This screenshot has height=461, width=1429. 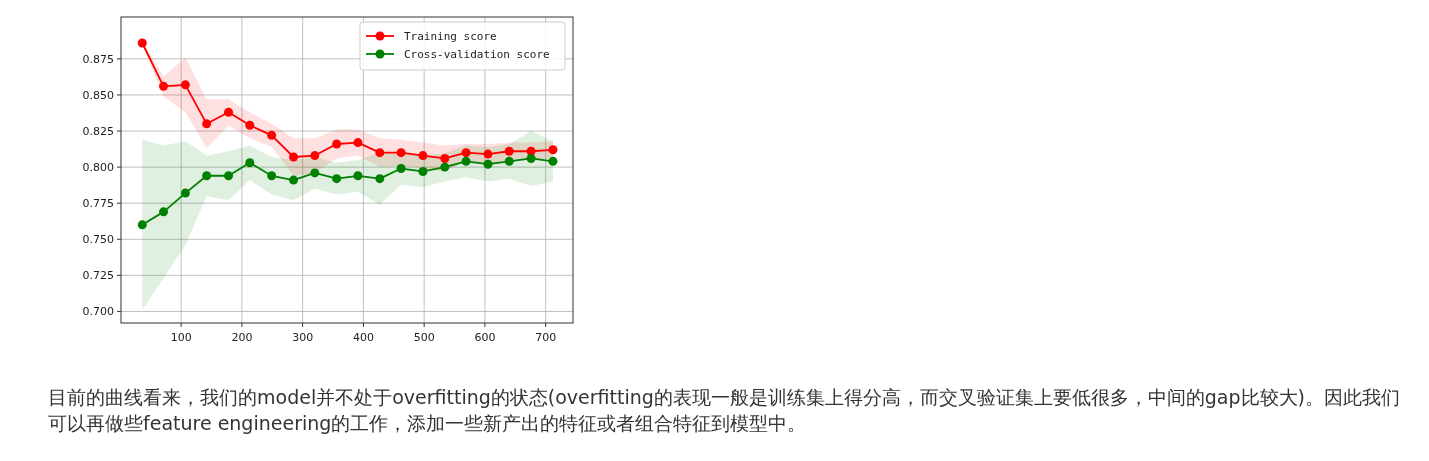 I want to click on y-tick-label: 0.750, so click(x=98, y=240).